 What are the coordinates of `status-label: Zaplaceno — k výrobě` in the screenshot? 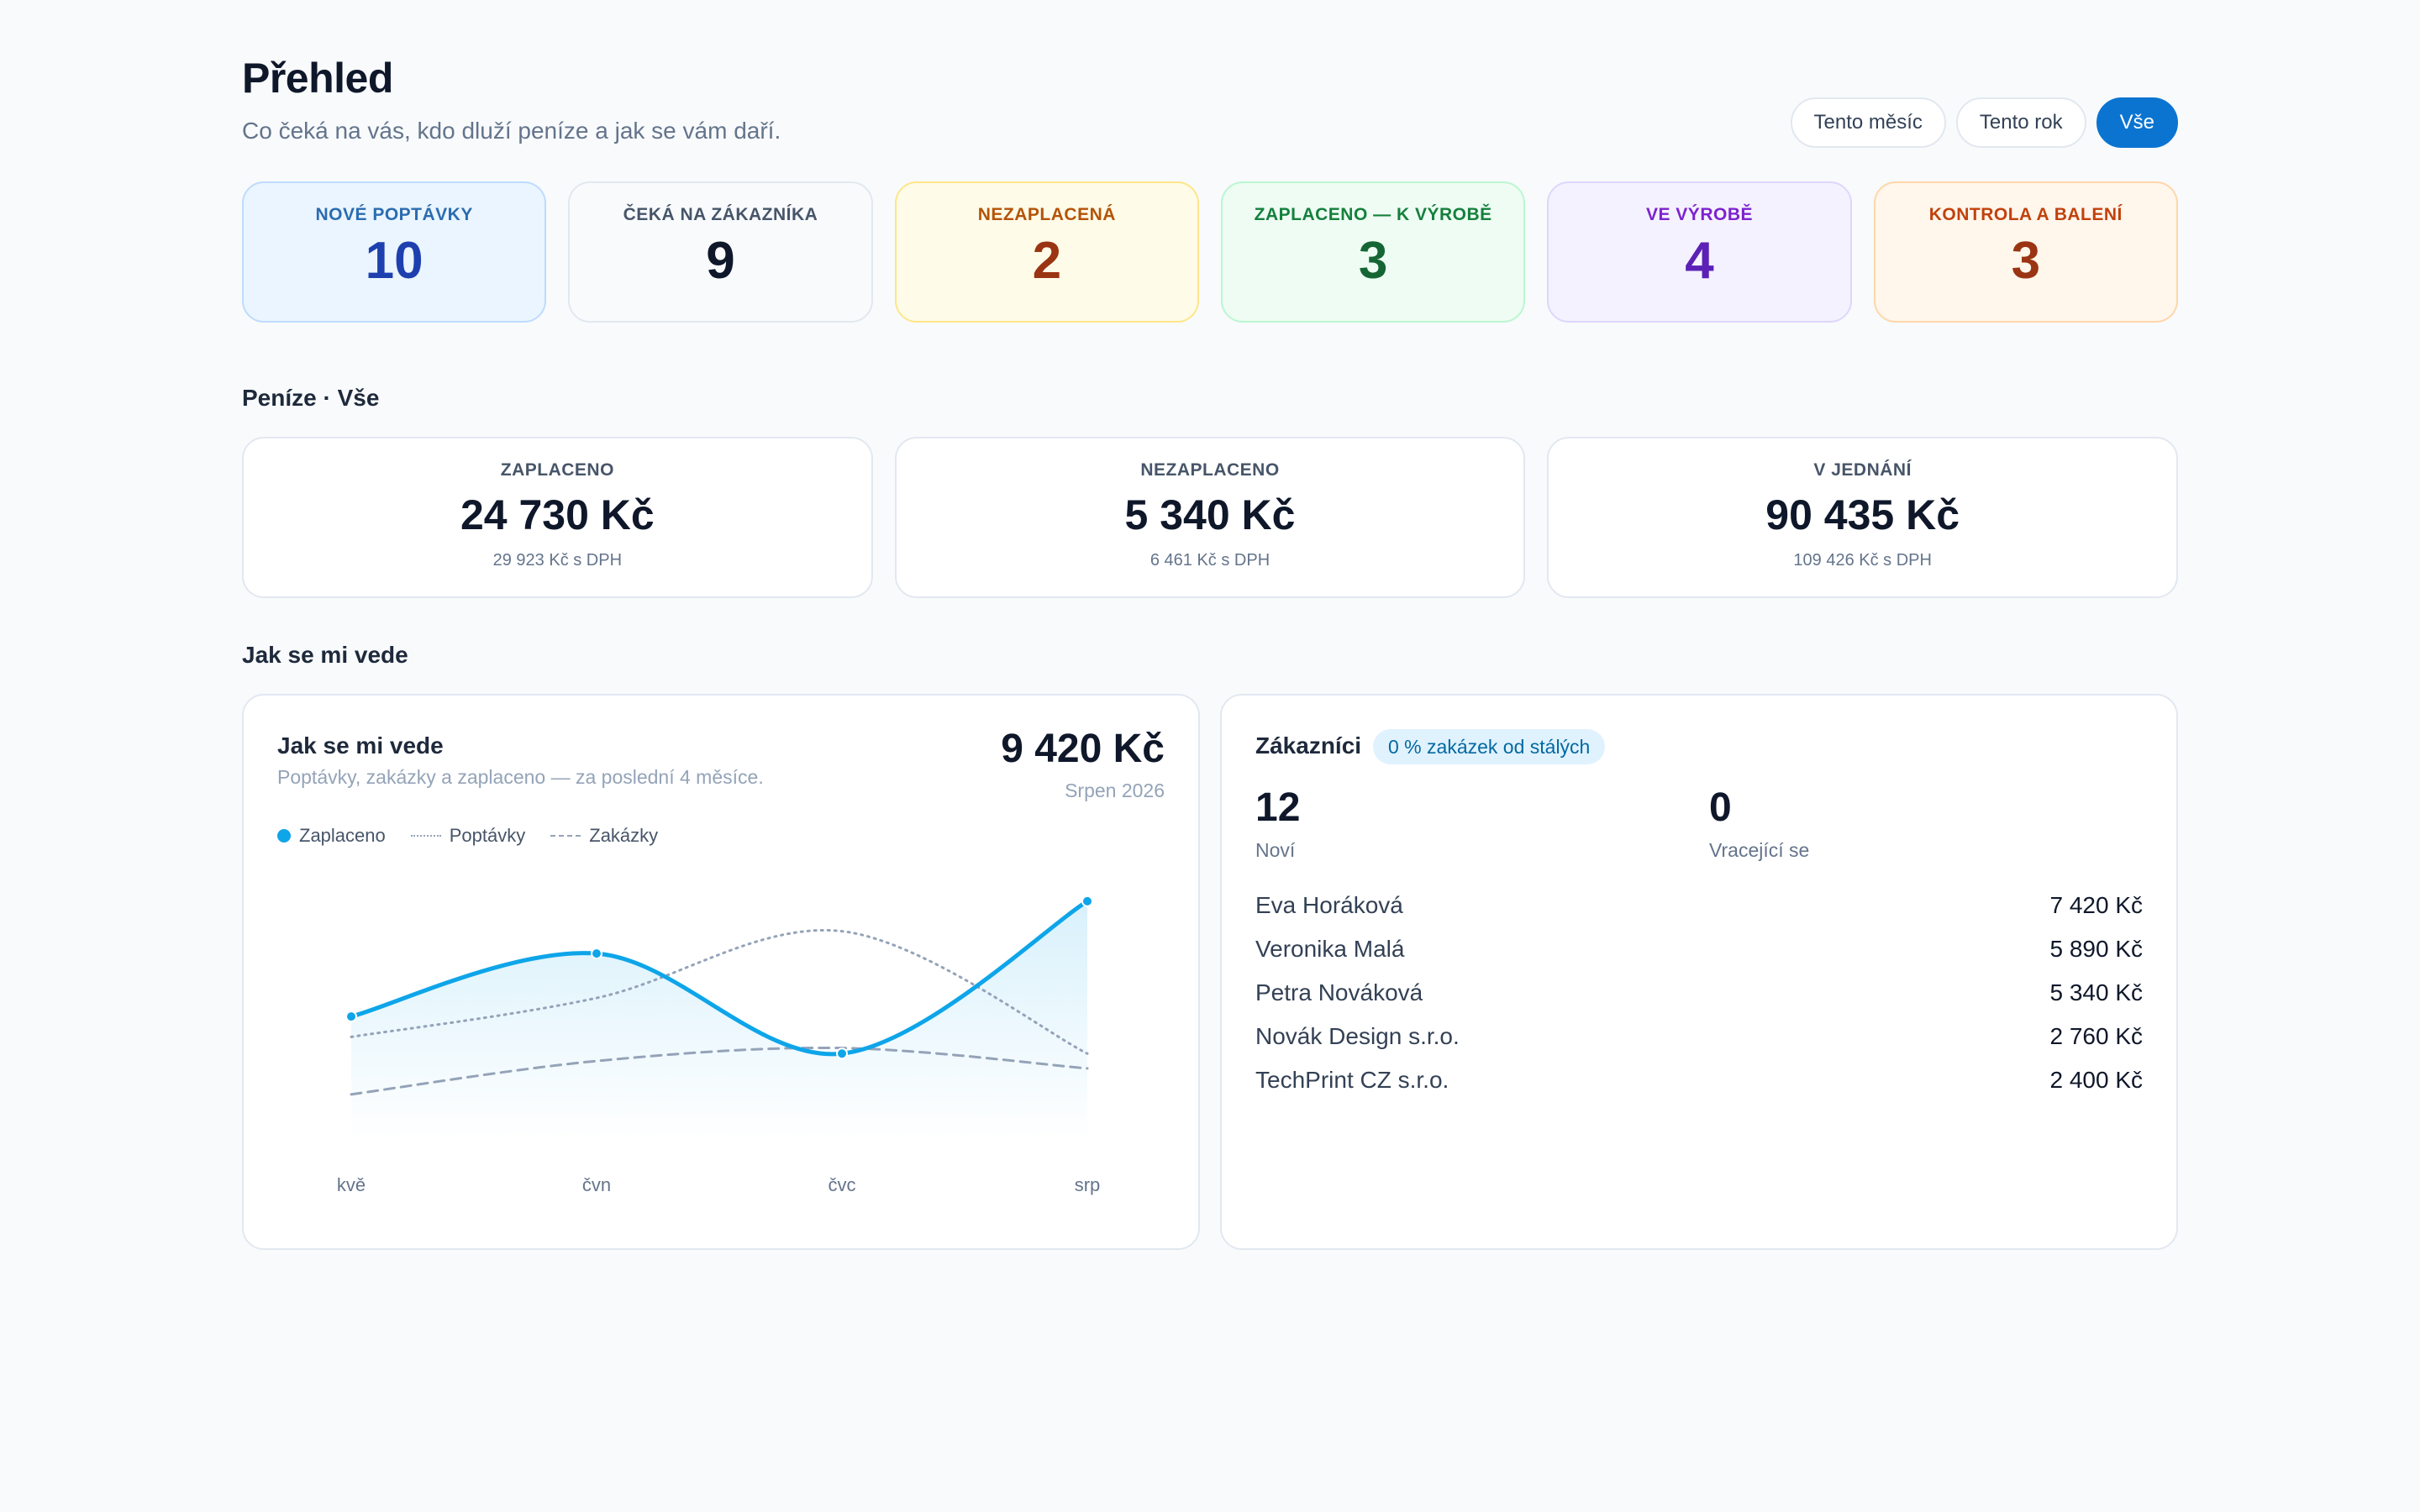 It's located at (1373, 214).